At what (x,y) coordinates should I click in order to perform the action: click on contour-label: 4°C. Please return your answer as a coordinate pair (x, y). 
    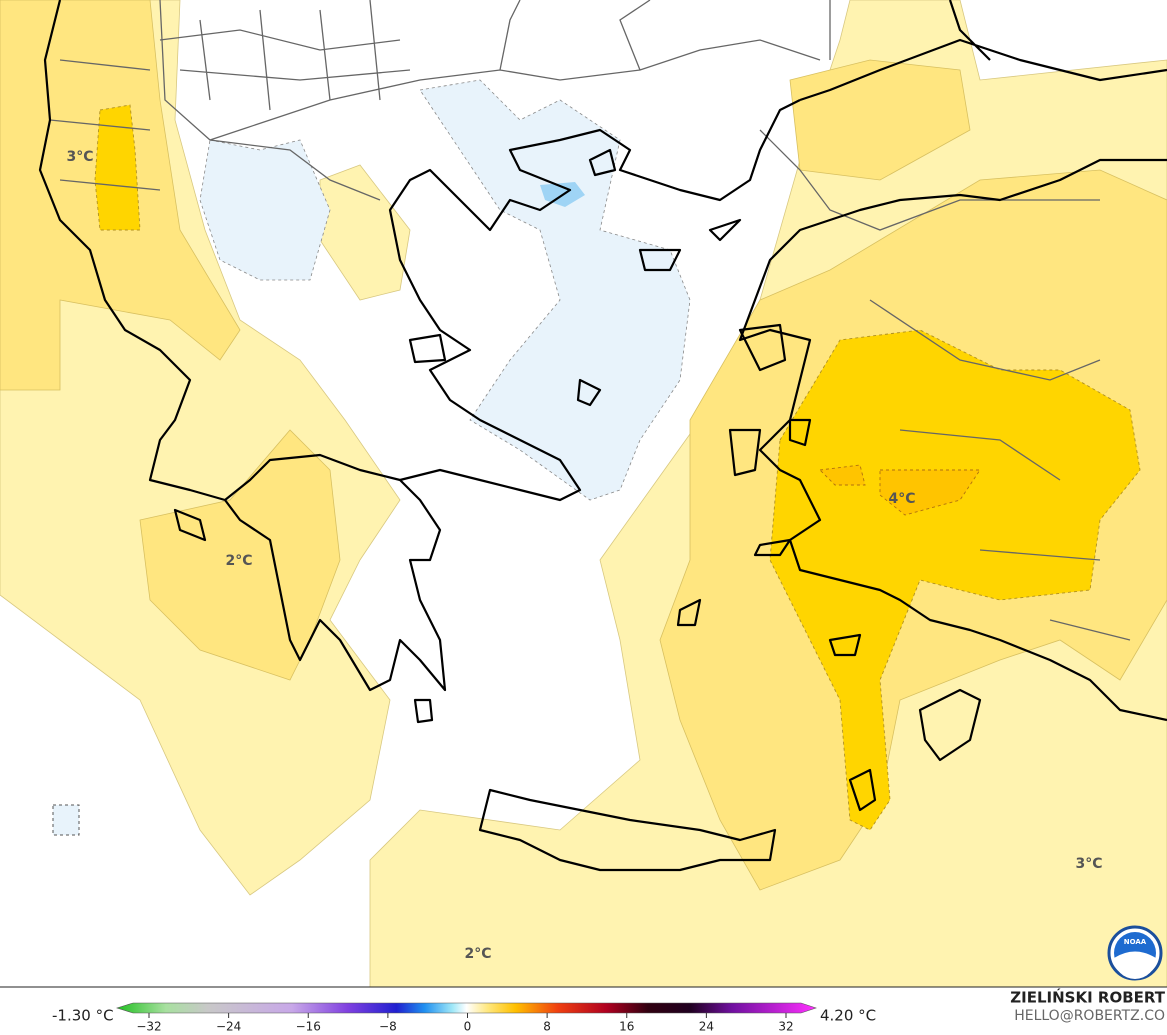
    Looking at the image, I should click on (901, 499).